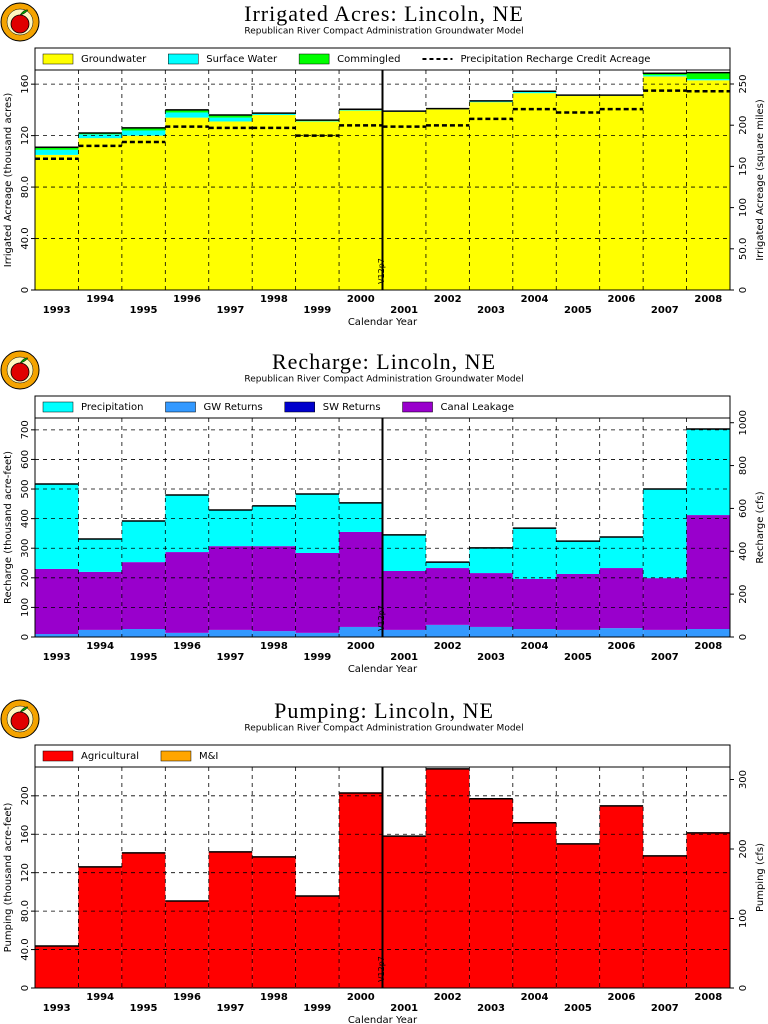 Image resolution: width=768 pixels, height=1024 pixels. What do you see at coordinates (743, 83) in the screenshot?
I see `y2-tick-label: 250` at bounding box center [743, 83].